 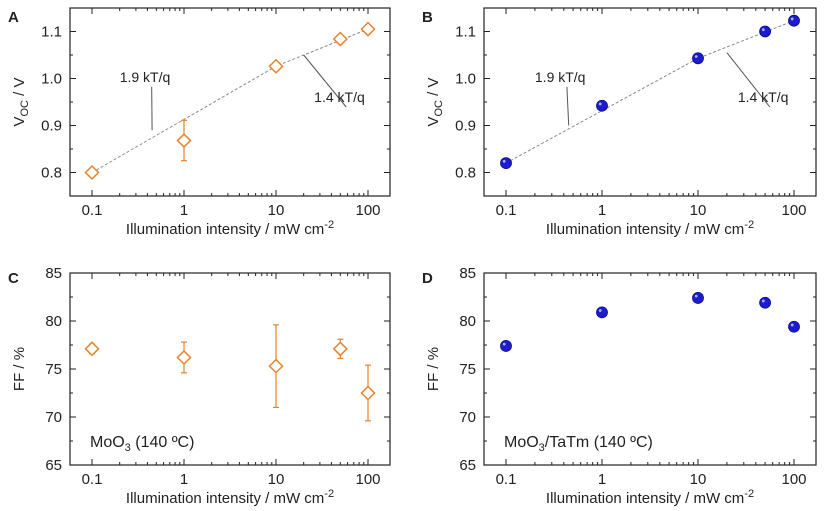 I want to click on panel-label: D, so click(x=427, y=278).